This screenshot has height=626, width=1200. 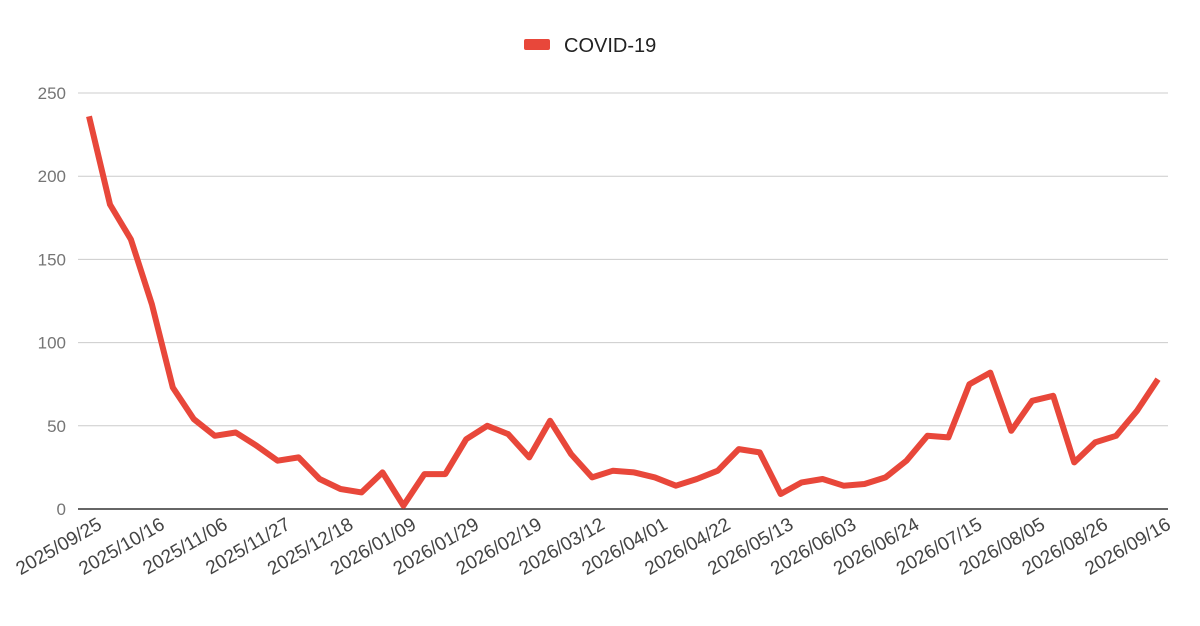 I want to click on y-axis-ticks: 0 50 100 150 200 250, so click(x=52, y=301).